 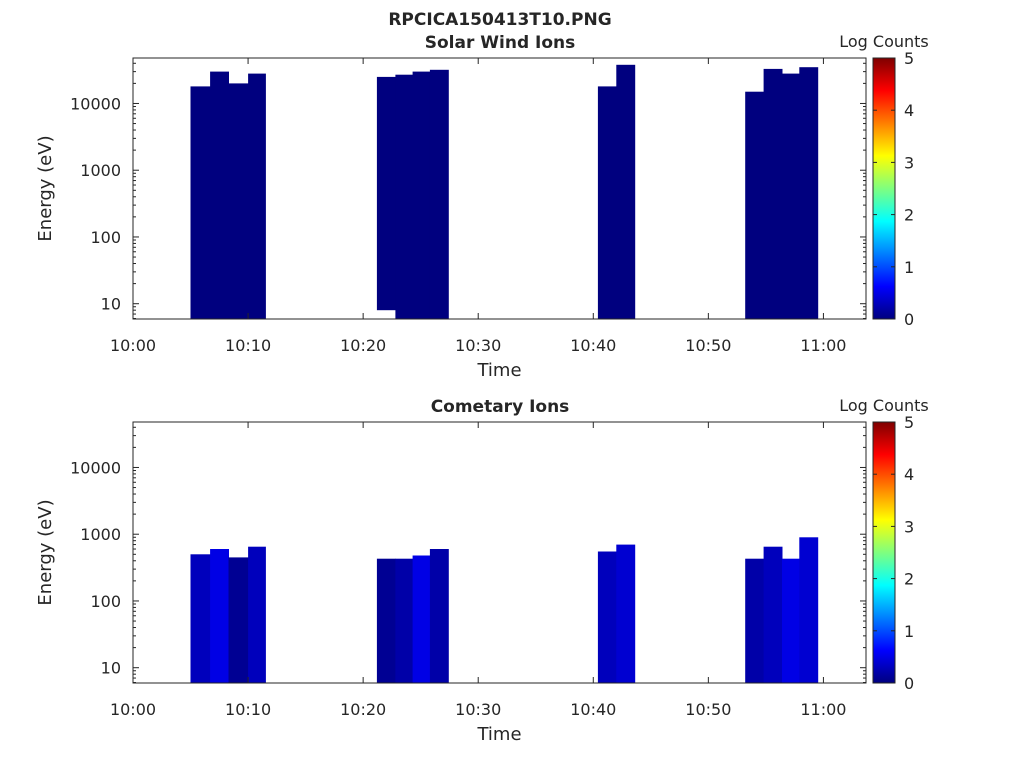 What do you see at coordinates (499, 20) in the screenshot?
I see `figure-title: RPCICA150413T10.PNG` at bounding box center [499, 20].